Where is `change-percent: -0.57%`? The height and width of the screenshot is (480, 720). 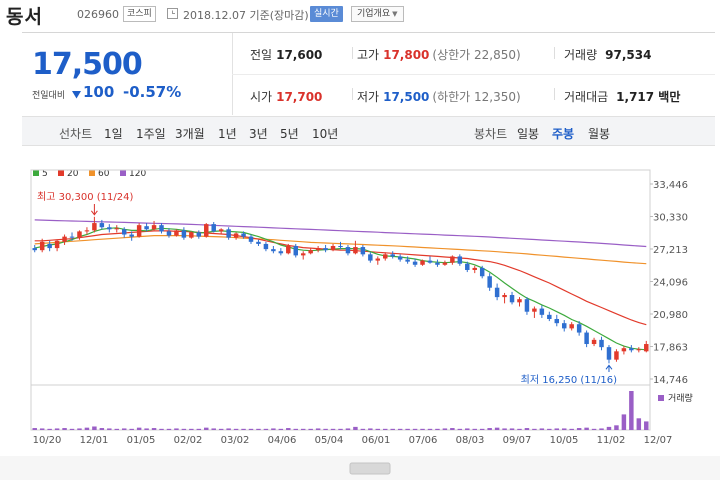 change-percent: -0.57% is located at coordinates (152, 92).